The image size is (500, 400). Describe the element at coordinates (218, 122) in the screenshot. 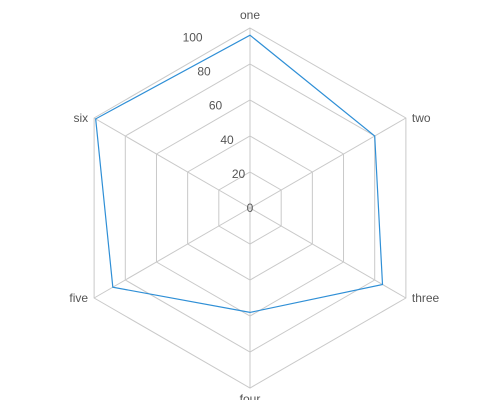

I see `tick-labels: 0 20 40 60 80 100` at that location.